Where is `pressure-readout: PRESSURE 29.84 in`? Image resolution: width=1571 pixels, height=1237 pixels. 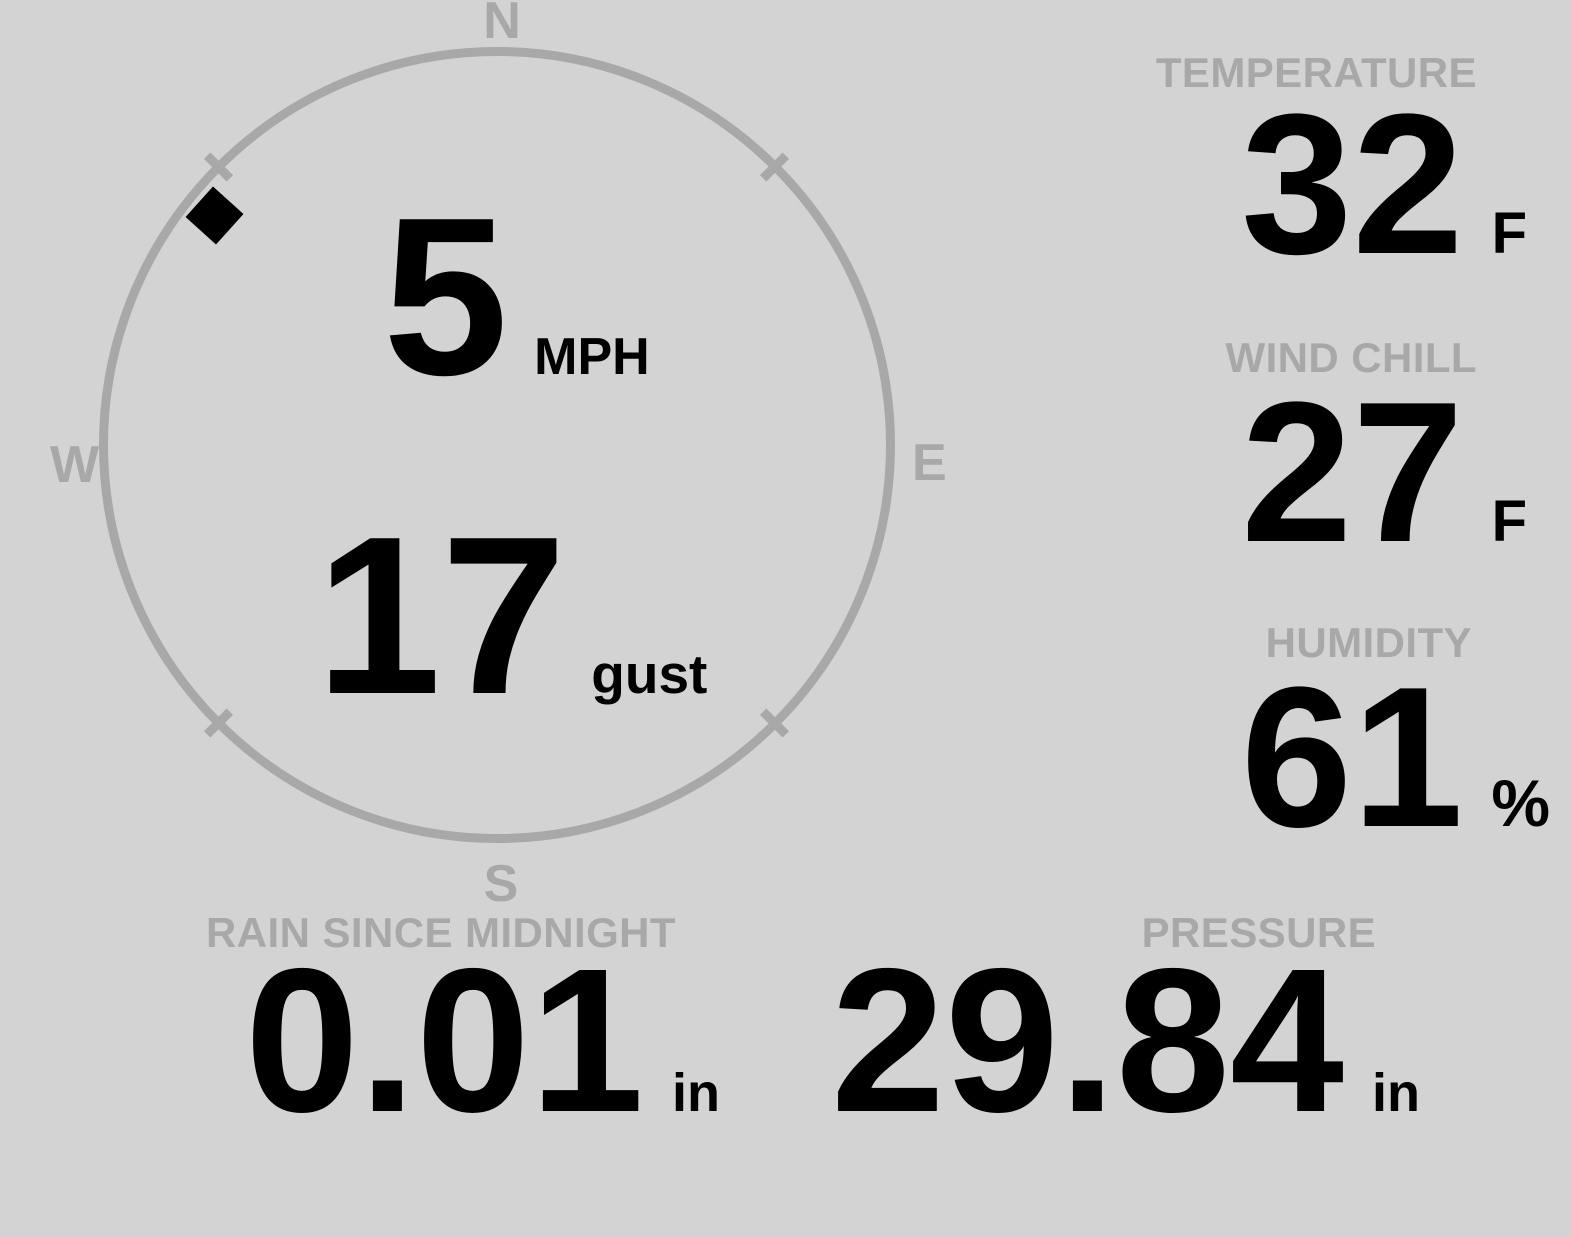 pressure-readout: PRESSURE 29.84 in is located at coordinates (1125, 1026).